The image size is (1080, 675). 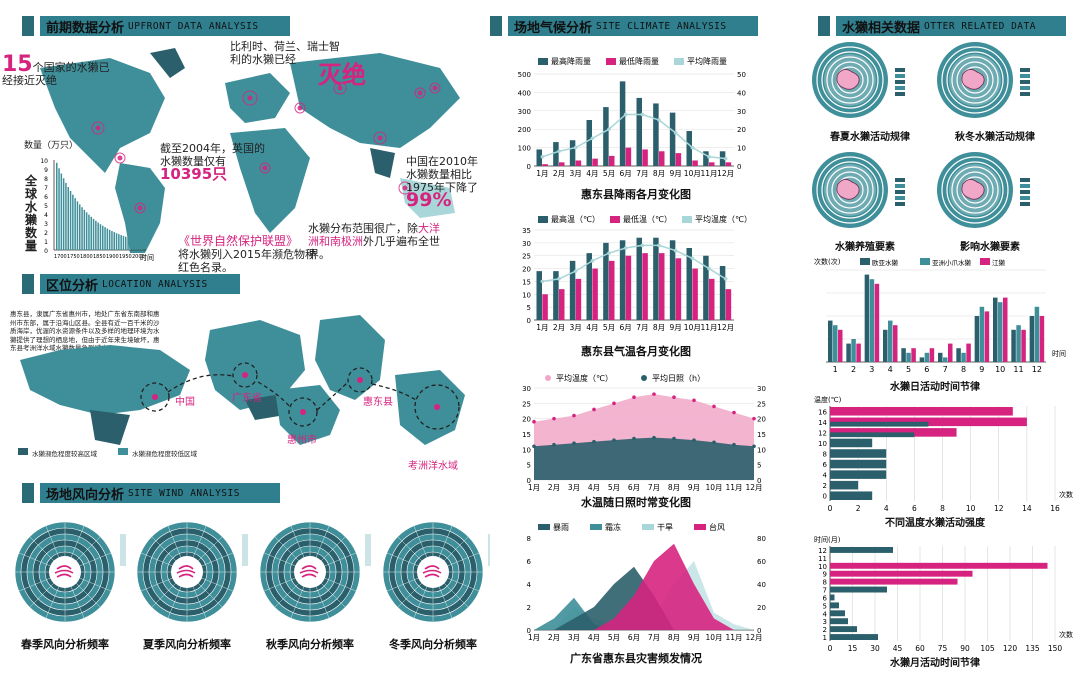 What do you see at coordinates (853, 369) in the screenshot?
I see `x-tick: 2` at bounding box center [853, 369].